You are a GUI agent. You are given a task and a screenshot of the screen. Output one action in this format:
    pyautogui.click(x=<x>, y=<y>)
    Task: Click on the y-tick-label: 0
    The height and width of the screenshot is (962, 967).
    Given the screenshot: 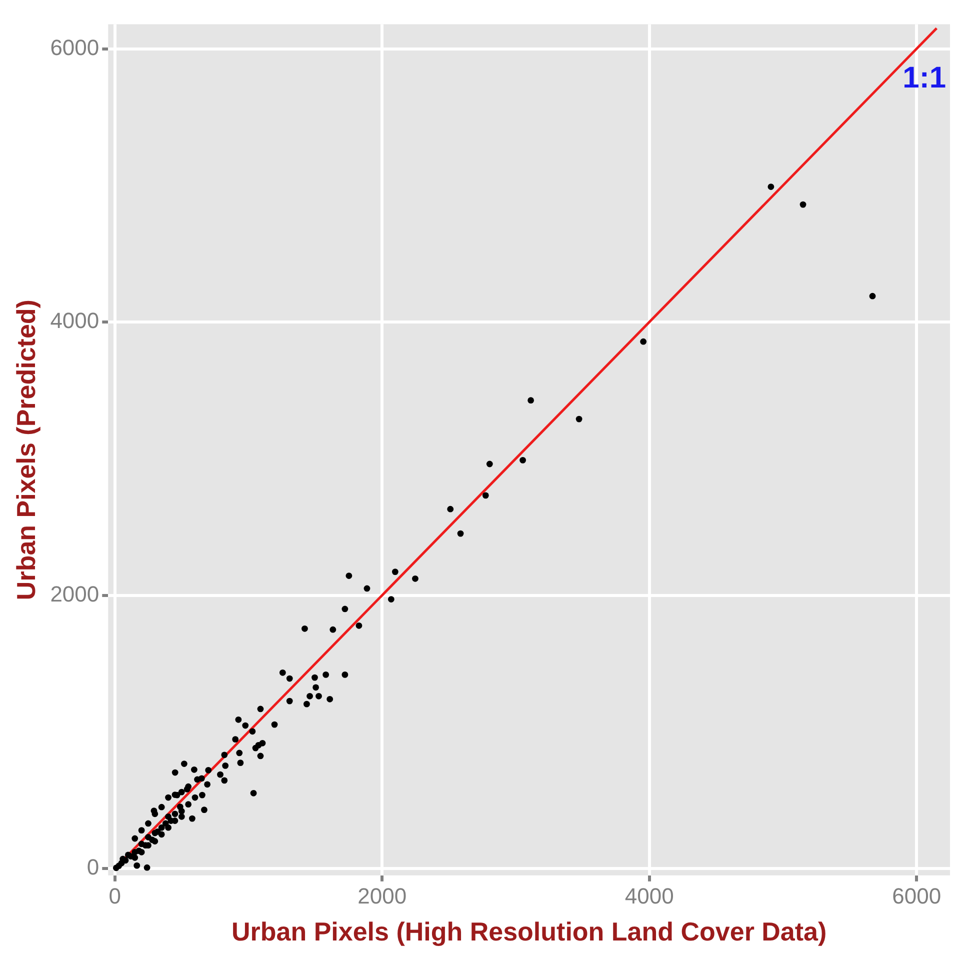 What is the action you would take?
    pyautogui.click(x=93, y=867)
    